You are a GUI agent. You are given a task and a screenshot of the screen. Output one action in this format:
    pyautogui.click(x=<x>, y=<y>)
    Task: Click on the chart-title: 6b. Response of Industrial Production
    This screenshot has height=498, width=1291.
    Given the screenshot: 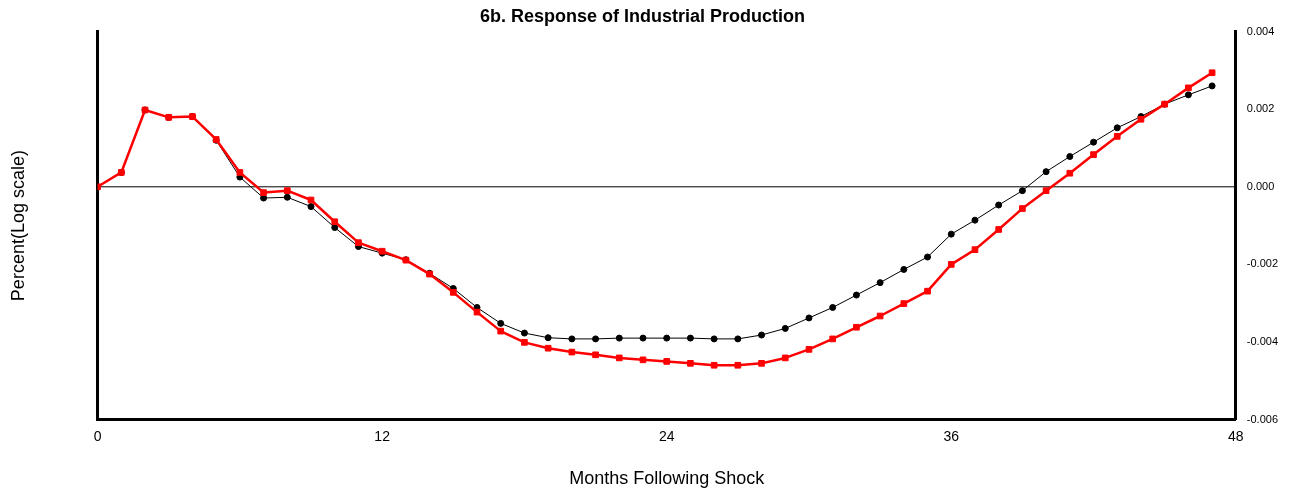 What is the action you would take?
    pyautogui.click(x=642, y=15)
    